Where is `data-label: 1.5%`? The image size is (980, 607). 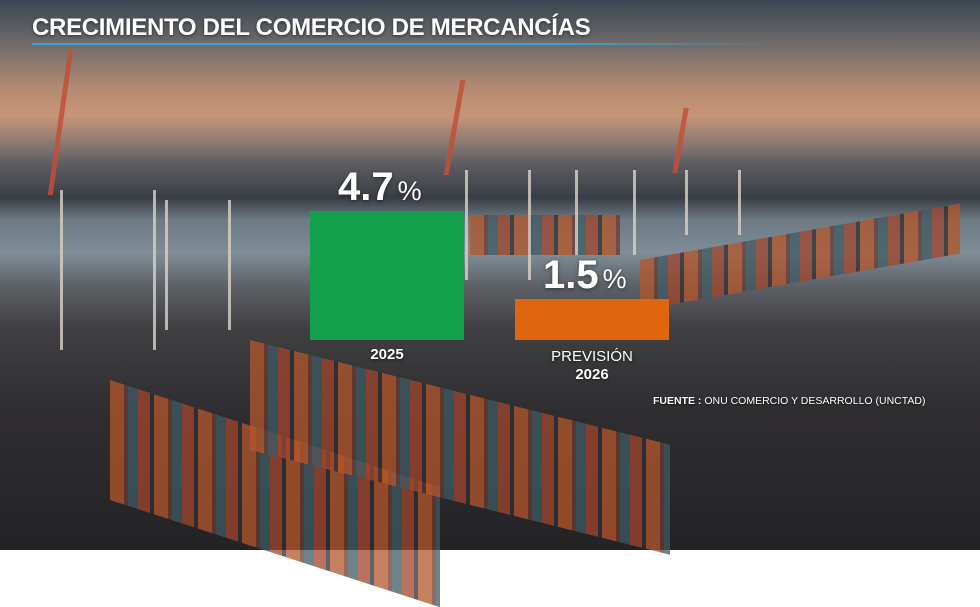
data-label: 1.5% is located at coordinates (585, 275).